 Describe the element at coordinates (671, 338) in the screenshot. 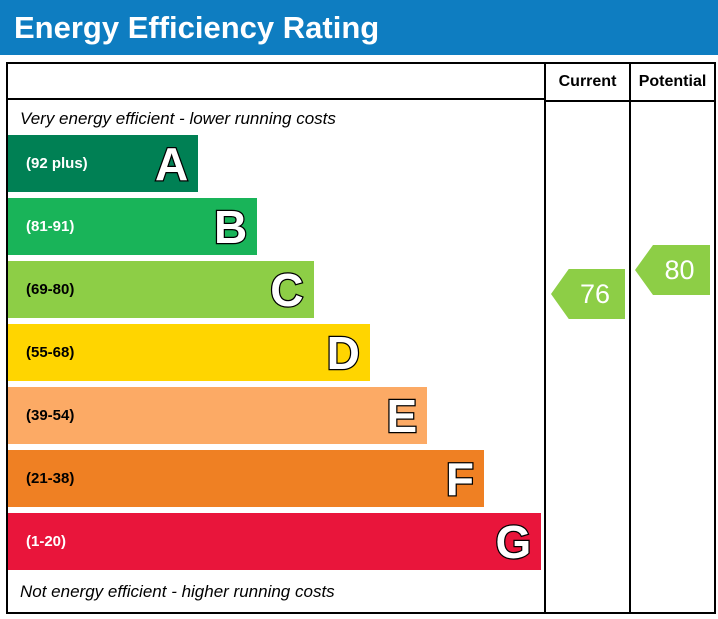

I see `potential-column: Potential 80` at that location.